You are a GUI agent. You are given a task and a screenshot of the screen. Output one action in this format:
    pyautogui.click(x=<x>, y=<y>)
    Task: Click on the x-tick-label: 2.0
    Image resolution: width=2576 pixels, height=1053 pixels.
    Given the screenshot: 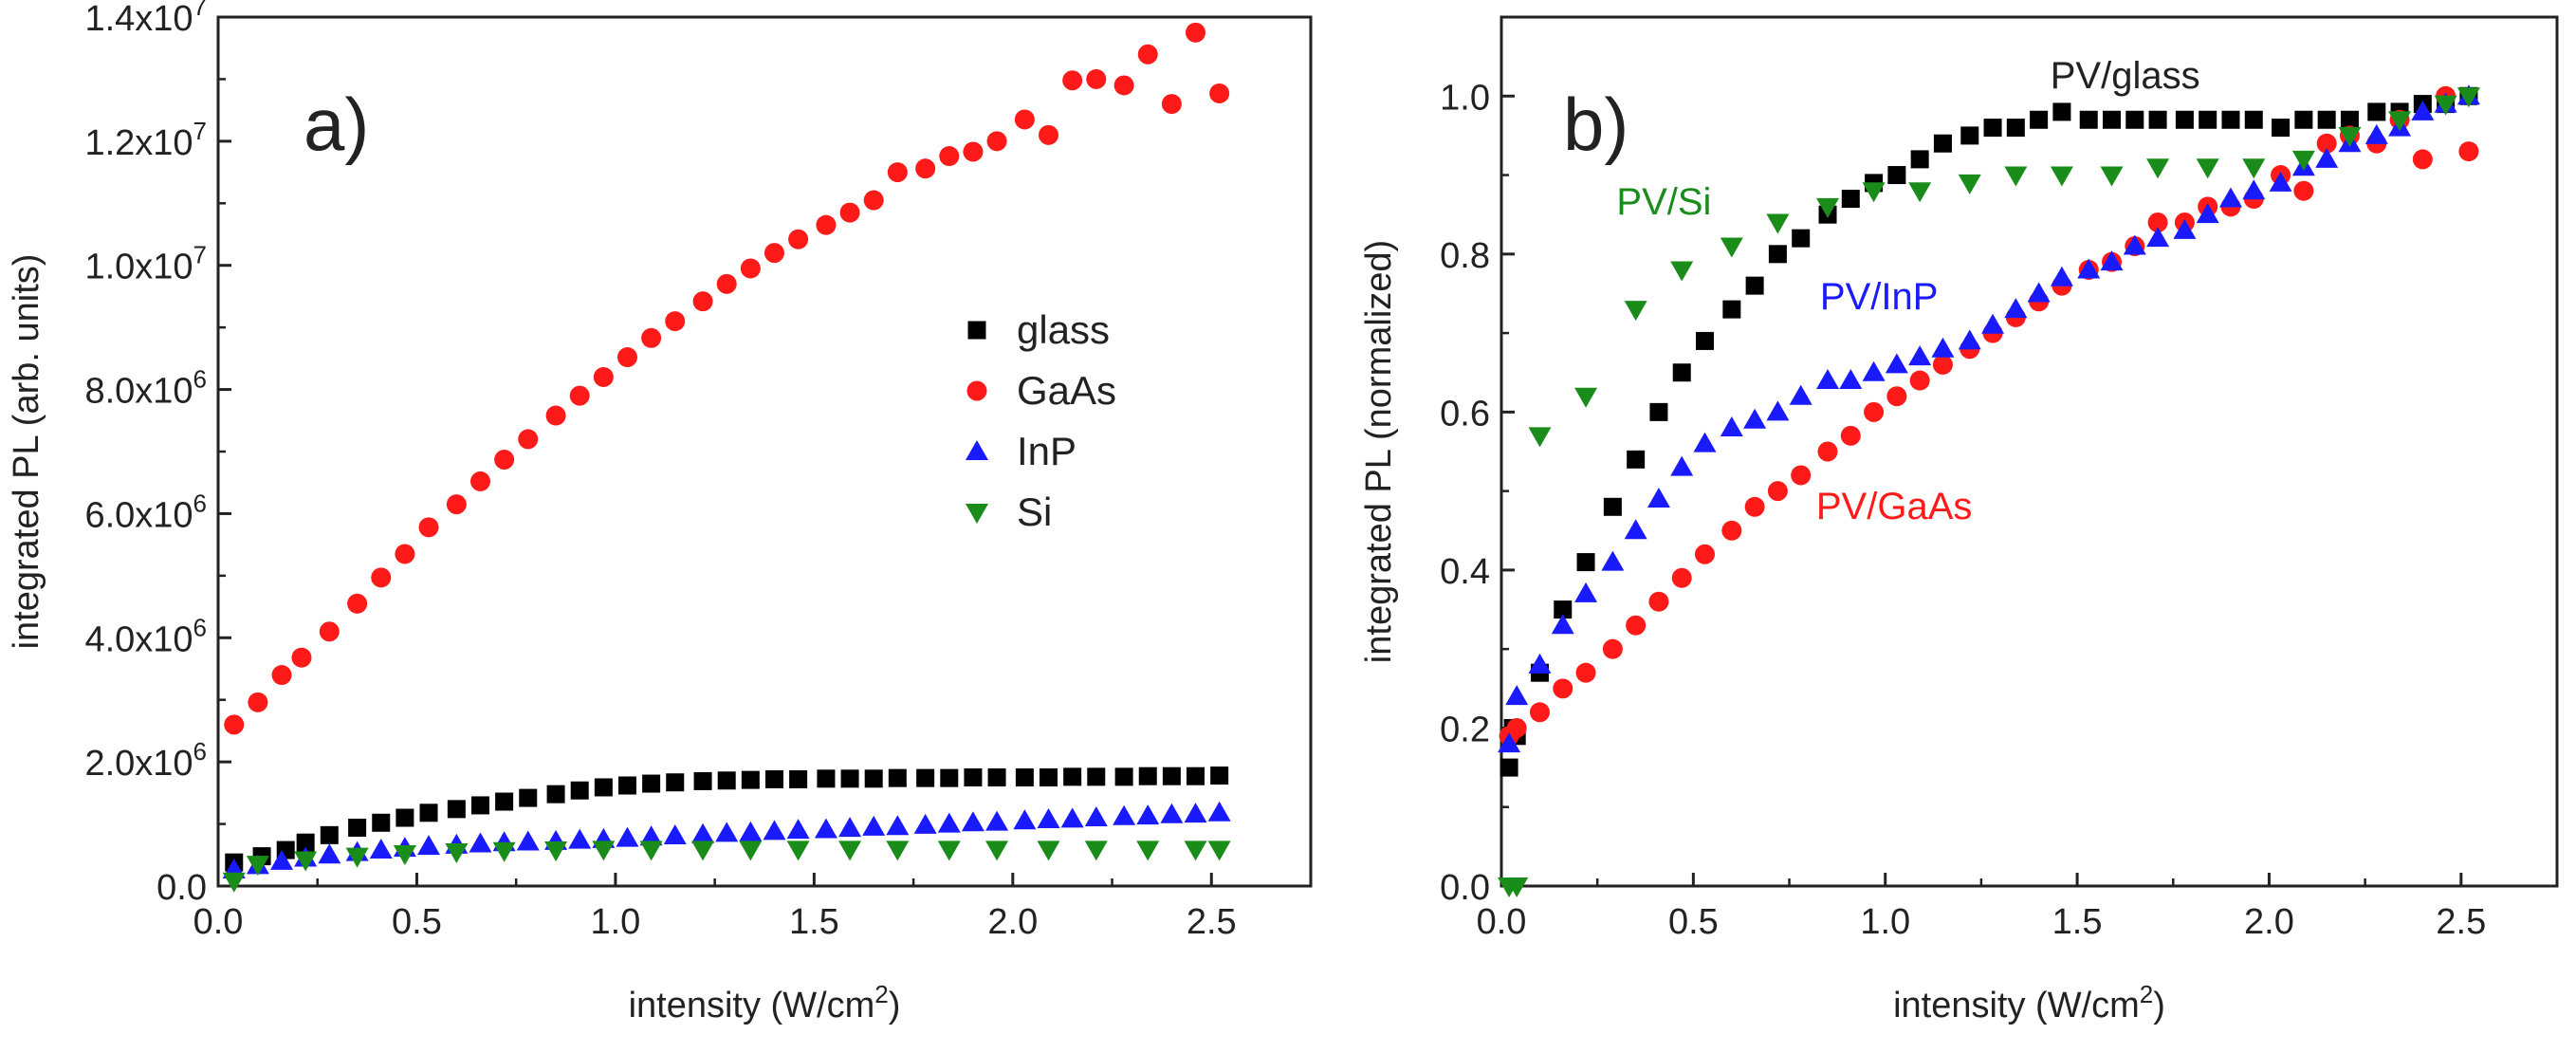 What is the action you would take?
    pyautogui.click(x=2269, y=922)
    